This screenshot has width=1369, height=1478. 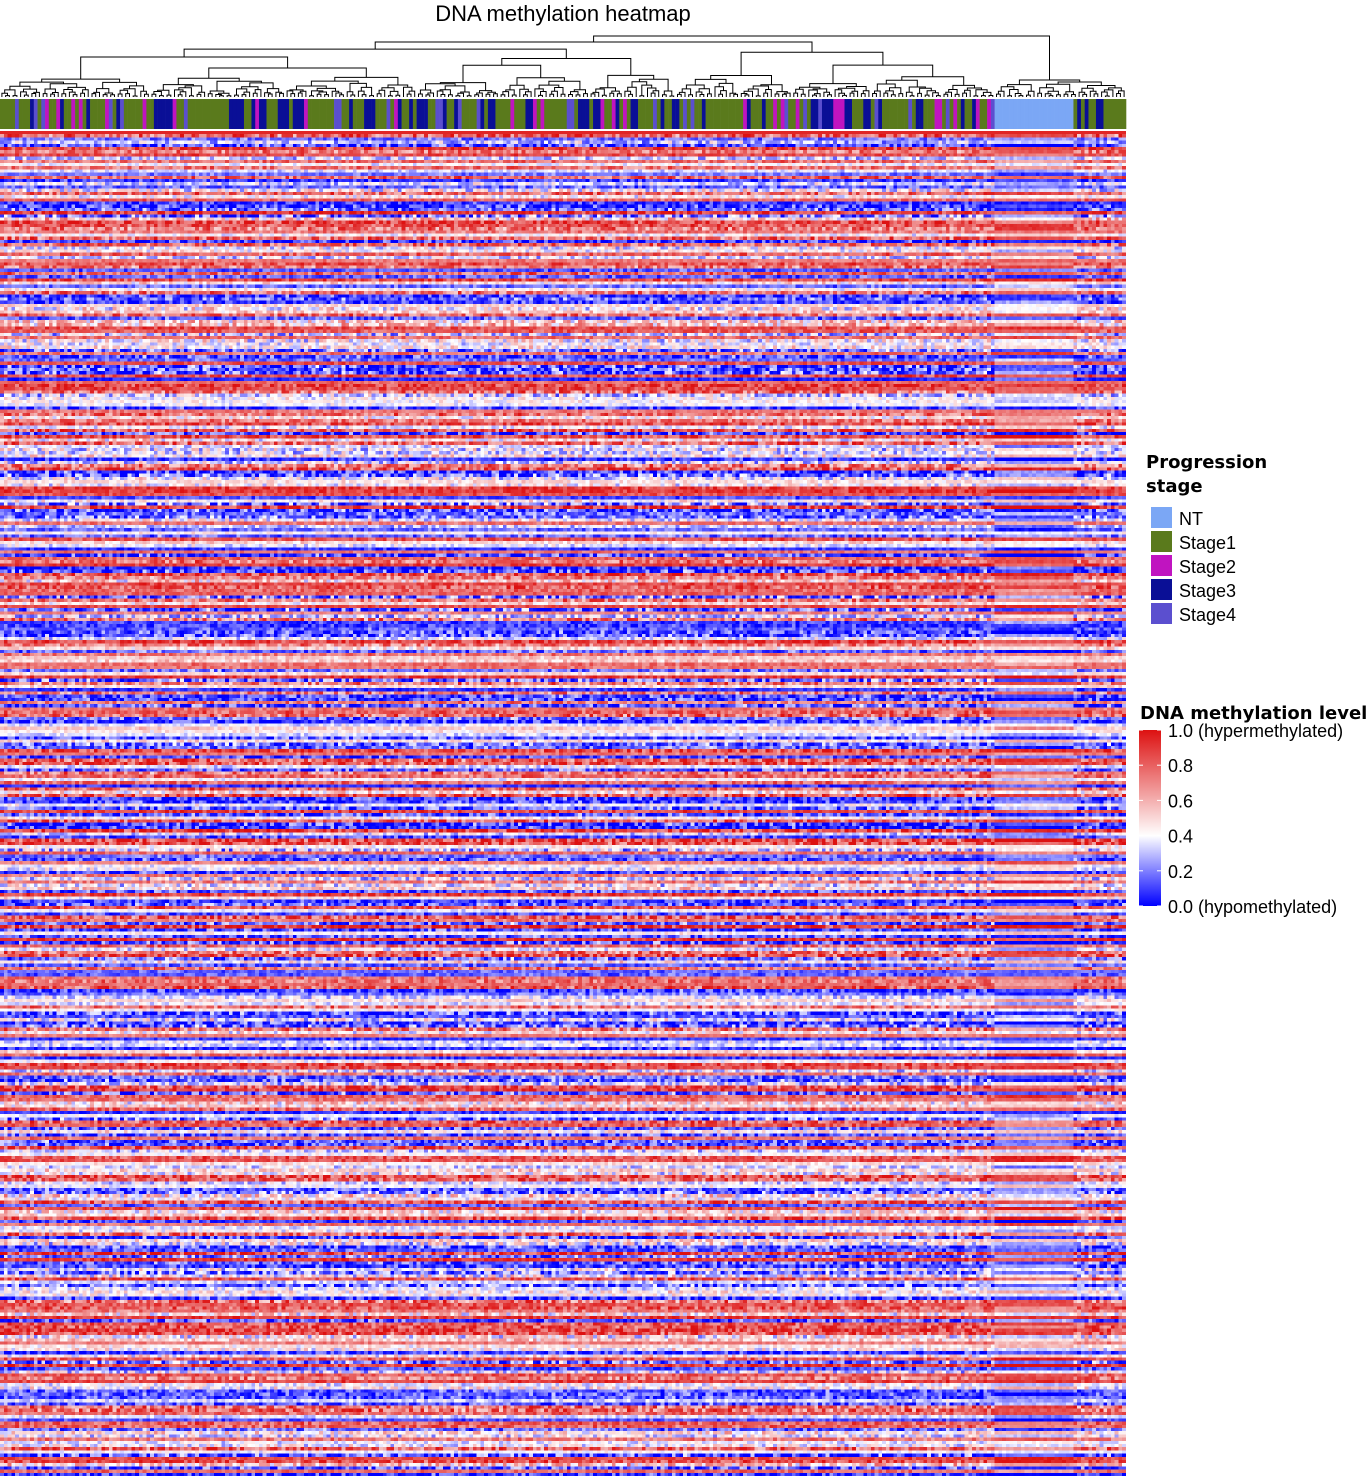 I want to click on stage-legend-title-line1: Progression, so click(x=1206, y=462).